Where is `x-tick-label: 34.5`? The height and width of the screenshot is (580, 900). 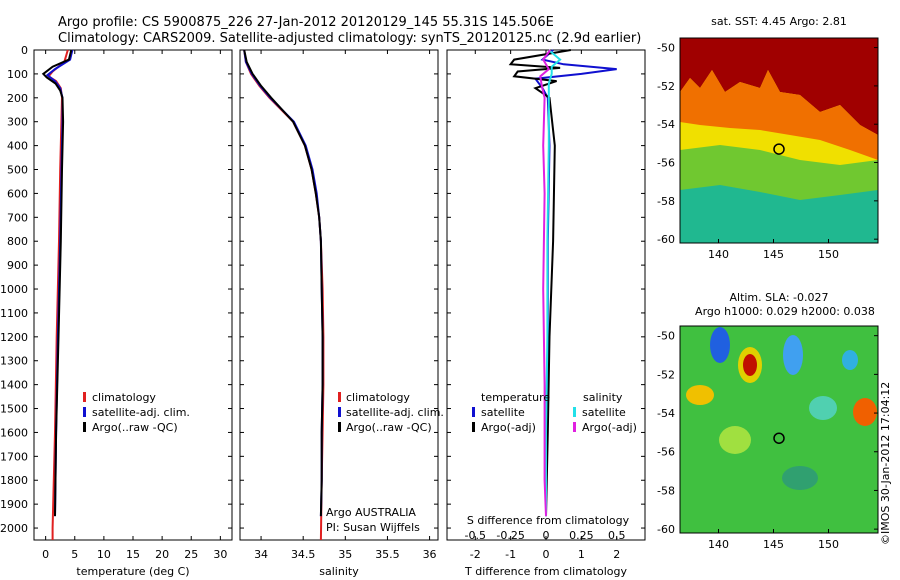 x-tick-label: 34.5 is located at coordinates (303, 554).